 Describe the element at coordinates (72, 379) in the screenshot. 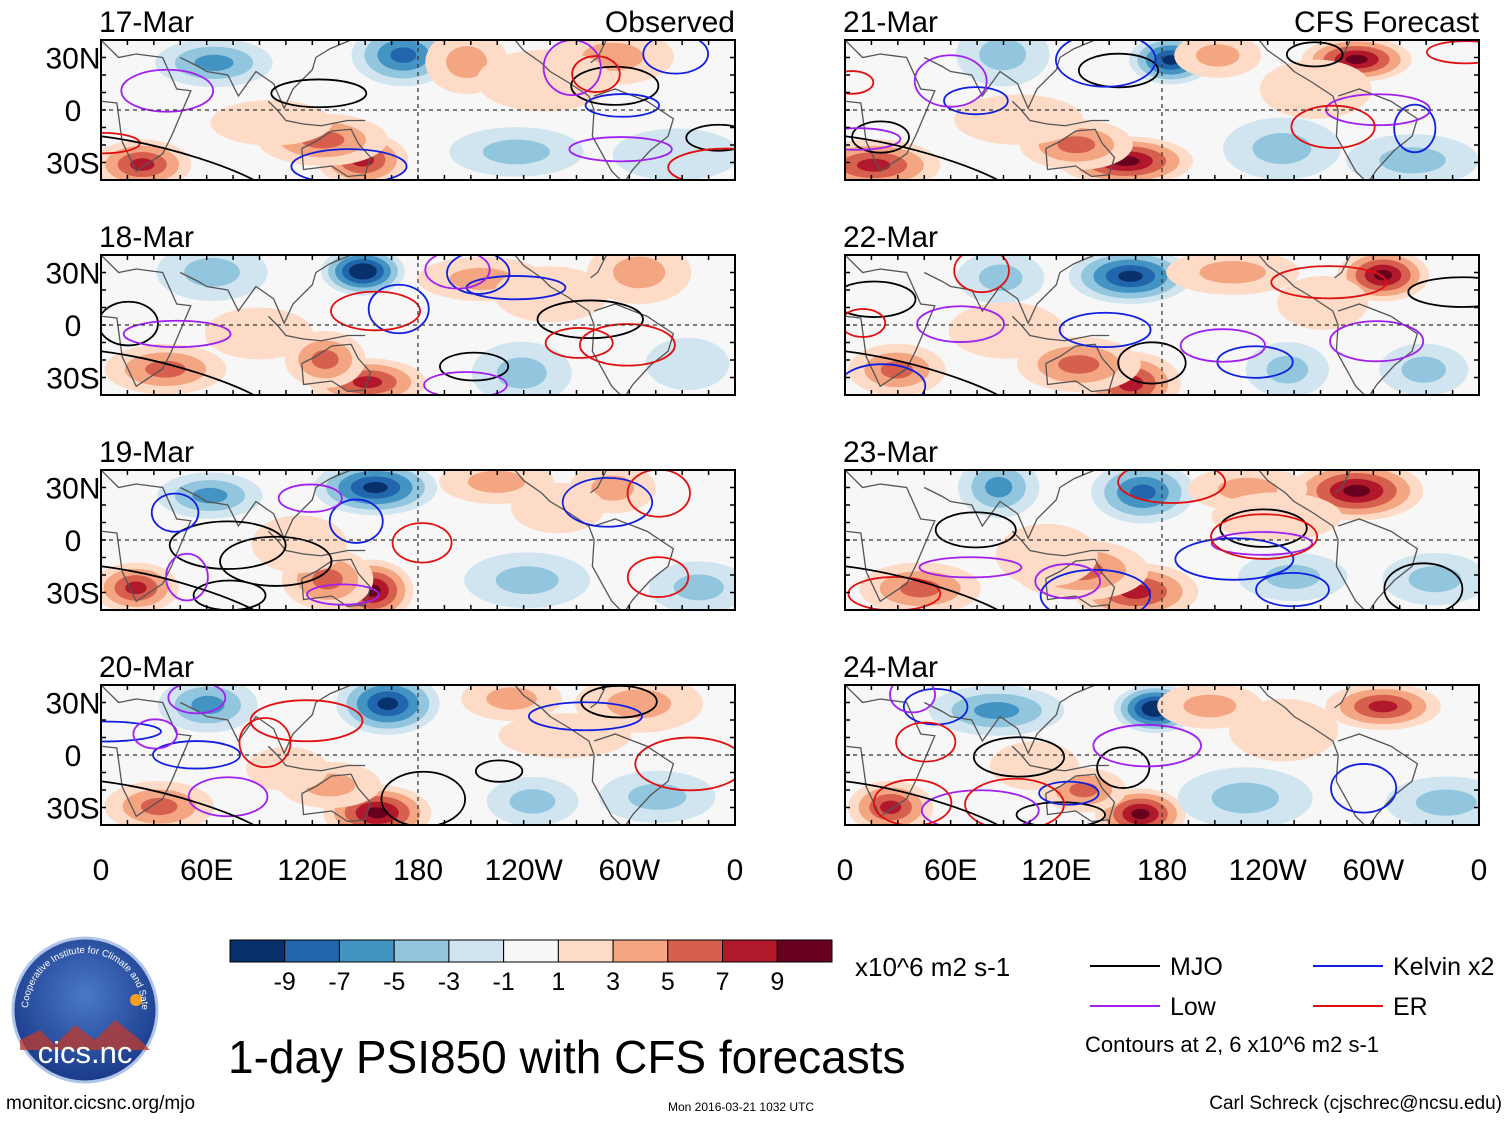

I see `y-tick-label: 30S` at that location.